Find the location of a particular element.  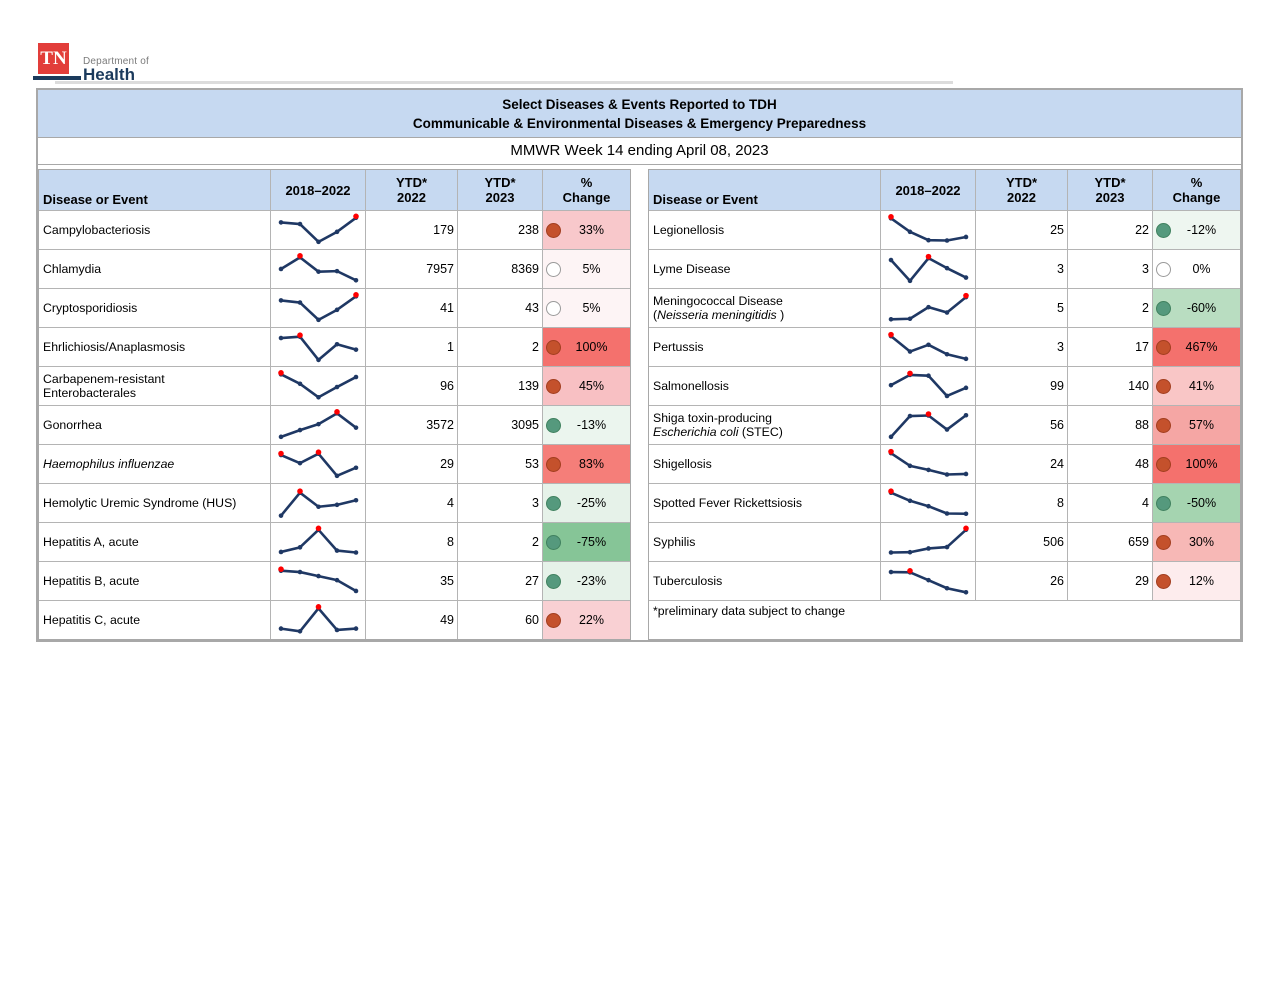

disease-name-line: Hepatitis C, acute is located at coordinates (92, 620).